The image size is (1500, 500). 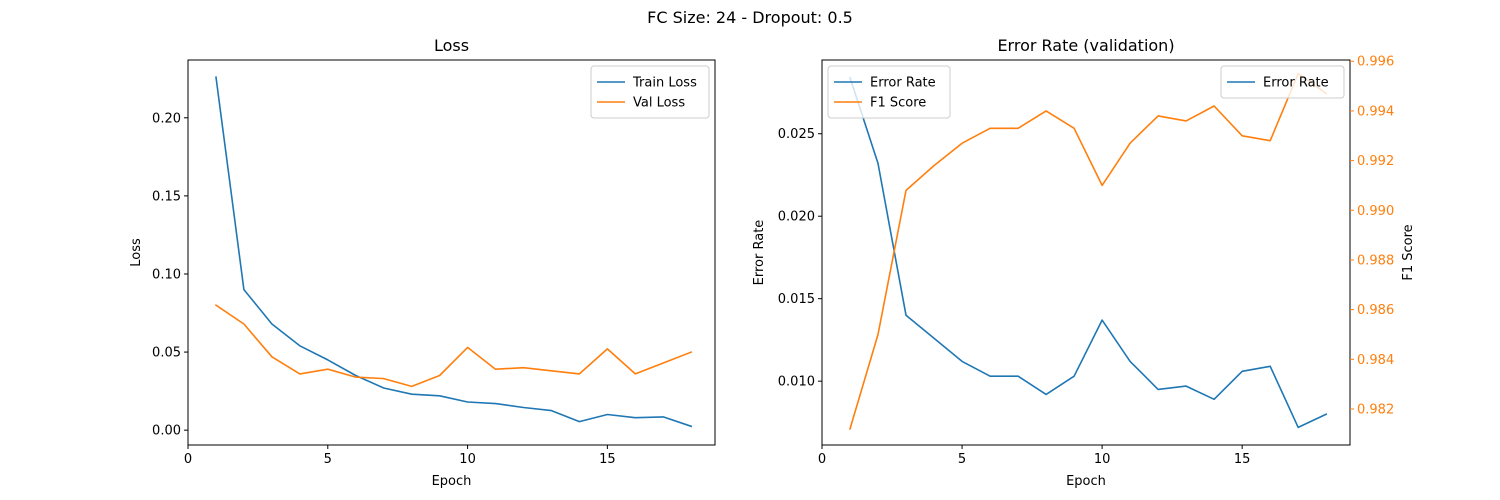 I want to click on y-right-tick-label: 0.990, so click(x=1375, y=211).